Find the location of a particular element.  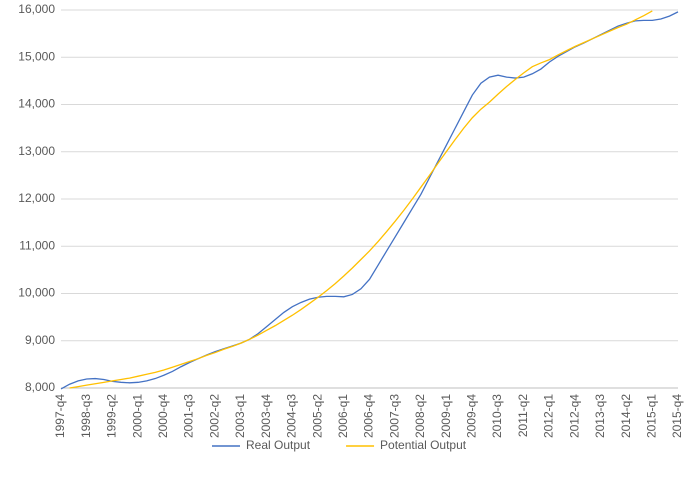

y-tick-label: 12,000 is located at coordinates (36, 198).